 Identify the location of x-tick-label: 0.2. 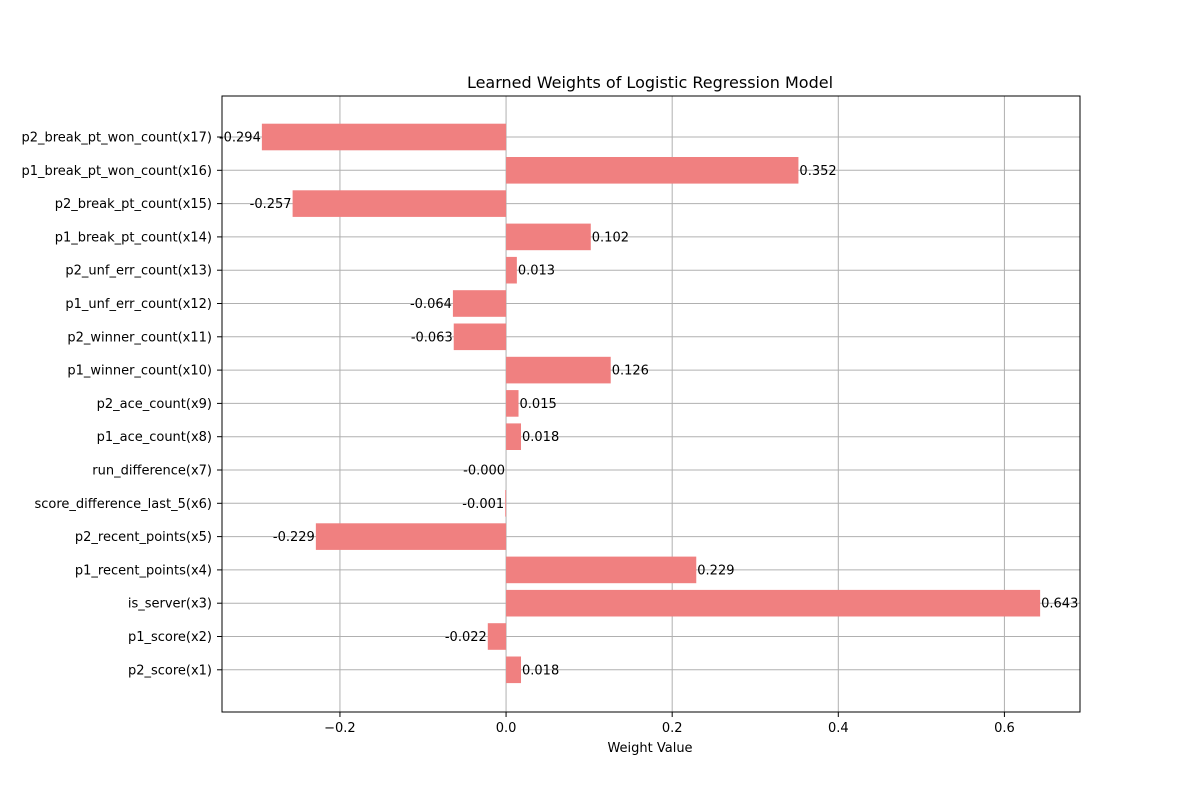
(672, 728).